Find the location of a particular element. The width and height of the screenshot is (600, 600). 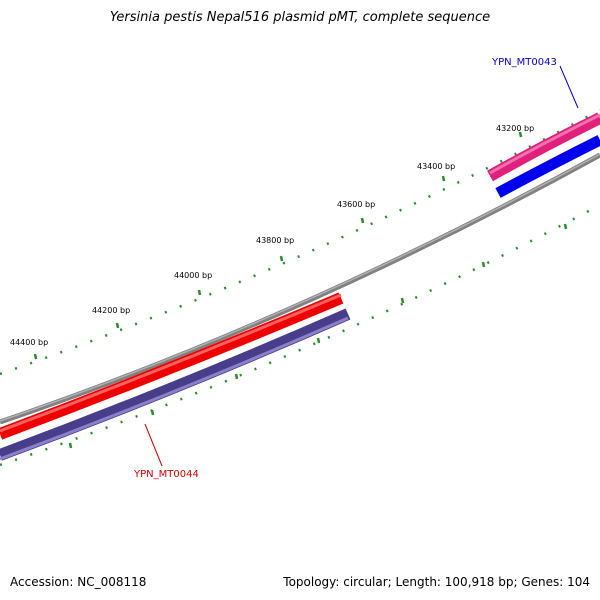

tick-label: 43800 bp is located at coordinates (275, 240).